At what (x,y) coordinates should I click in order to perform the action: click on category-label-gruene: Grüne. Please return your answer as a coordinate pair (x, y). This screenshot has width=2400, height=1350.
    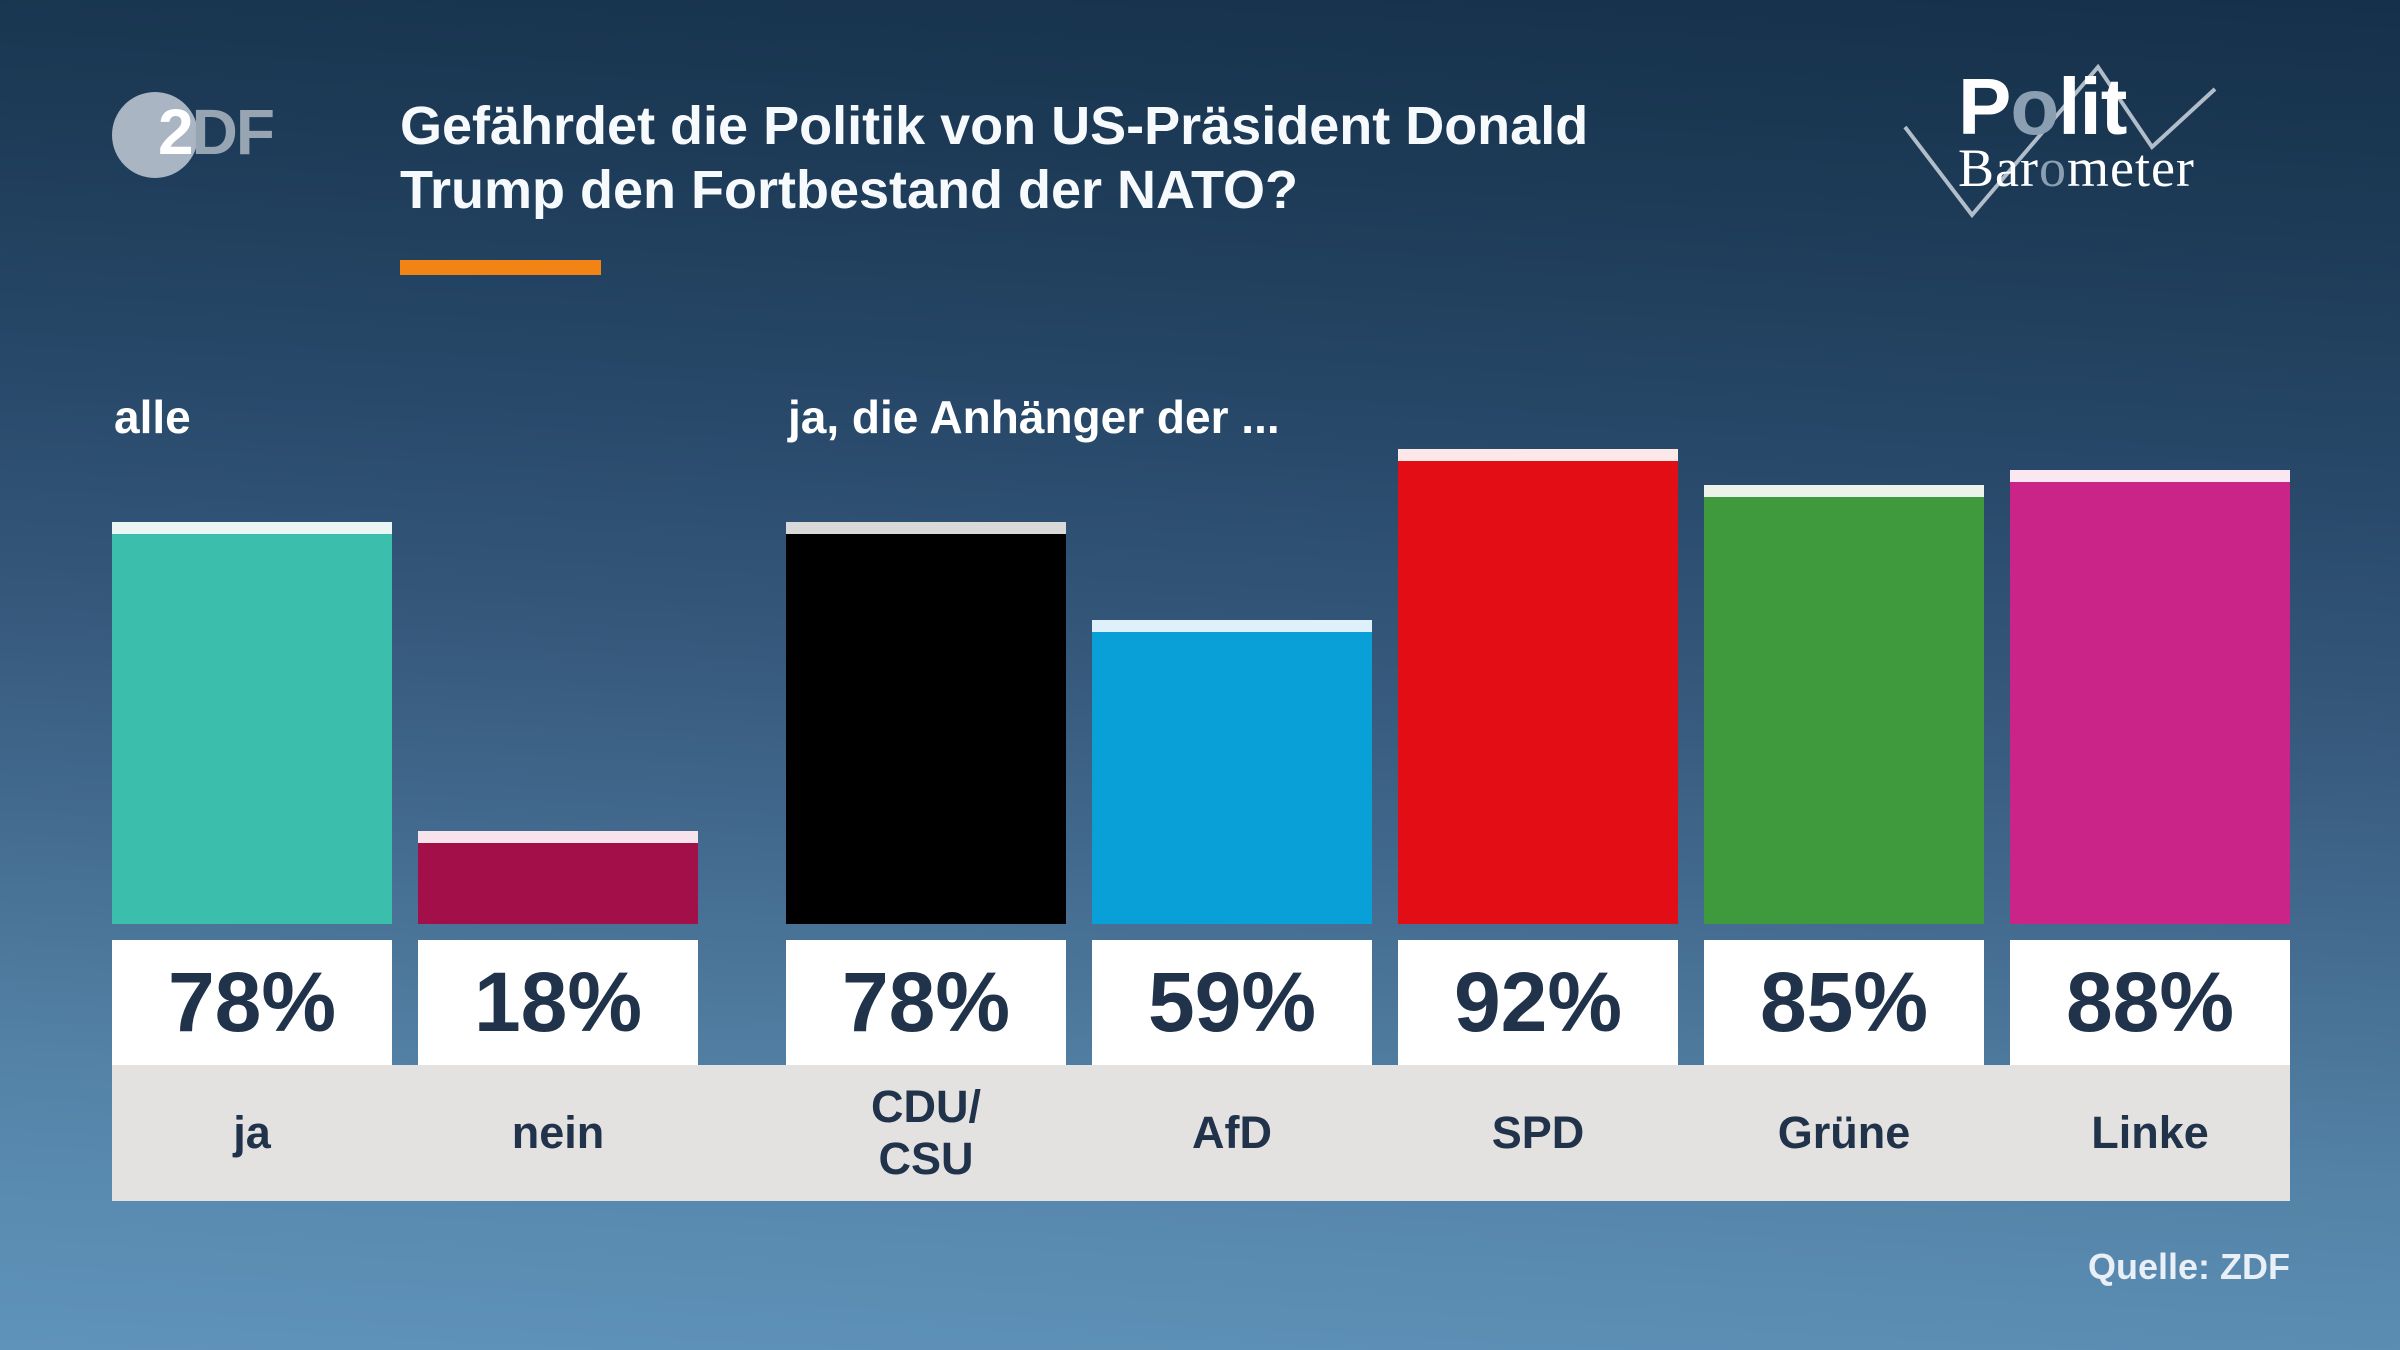
    Looking at the image, I should click on (1844, 1132).